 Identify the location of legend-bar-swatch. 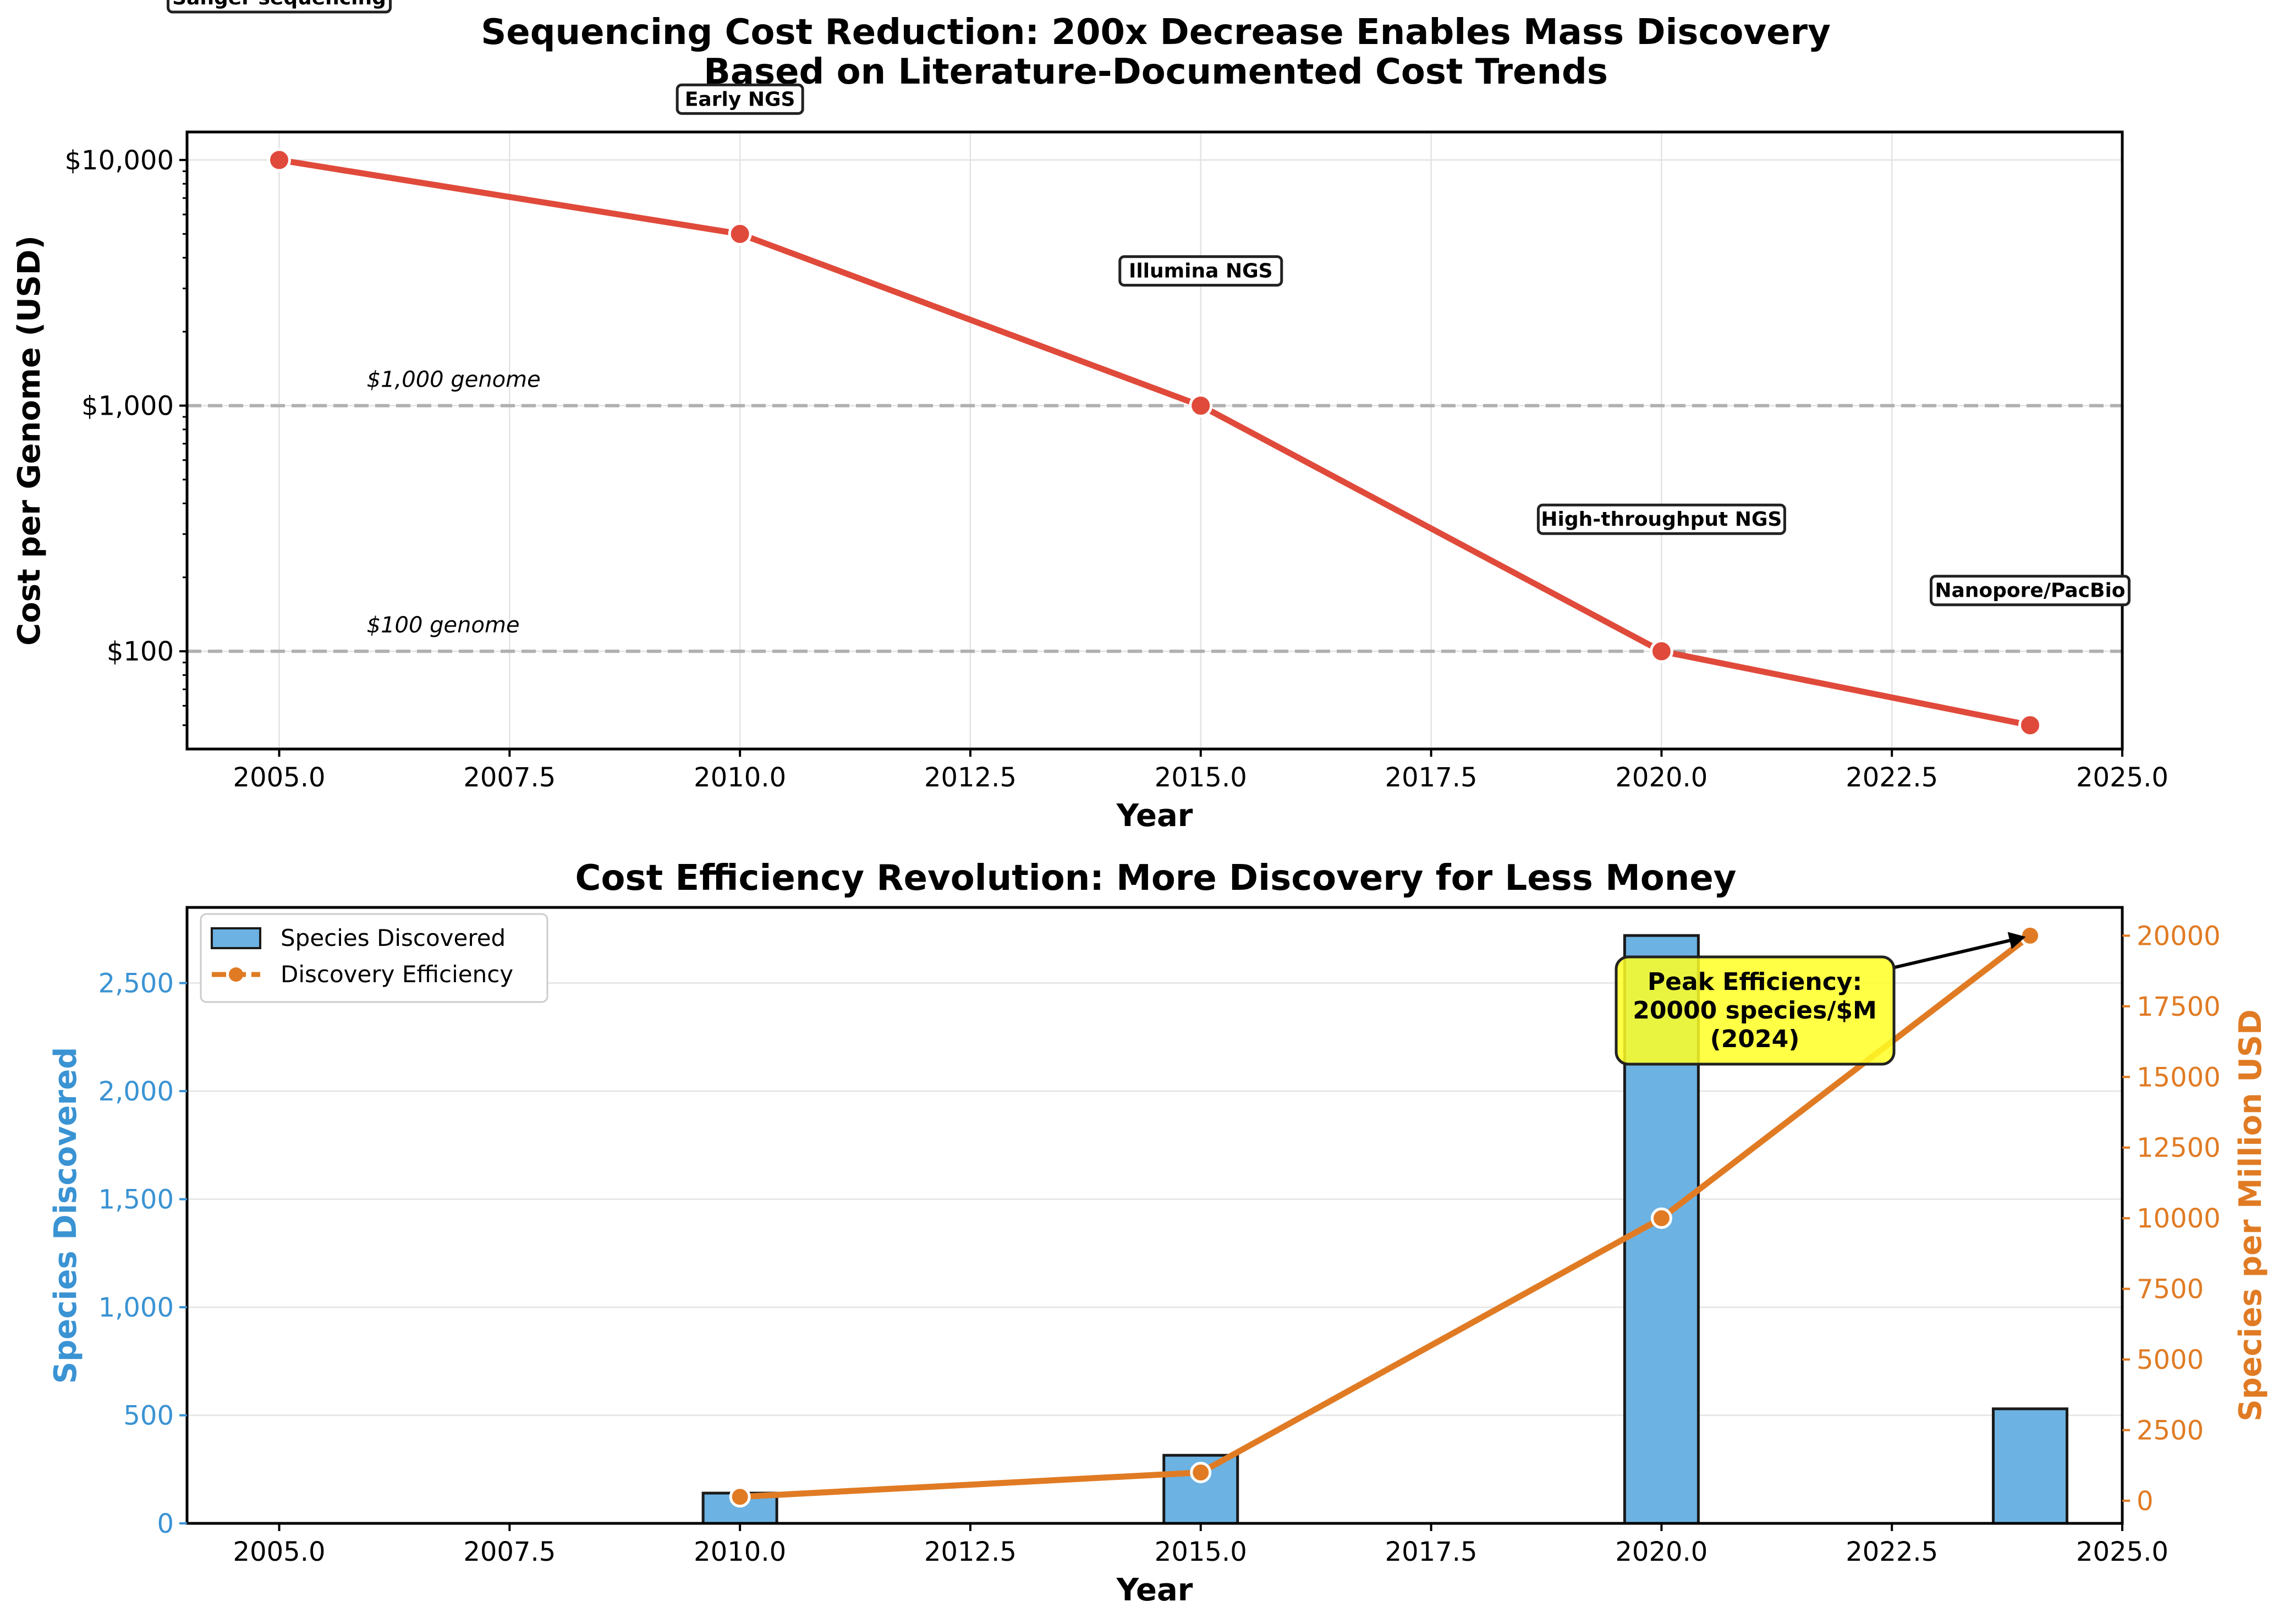
(236, 938).